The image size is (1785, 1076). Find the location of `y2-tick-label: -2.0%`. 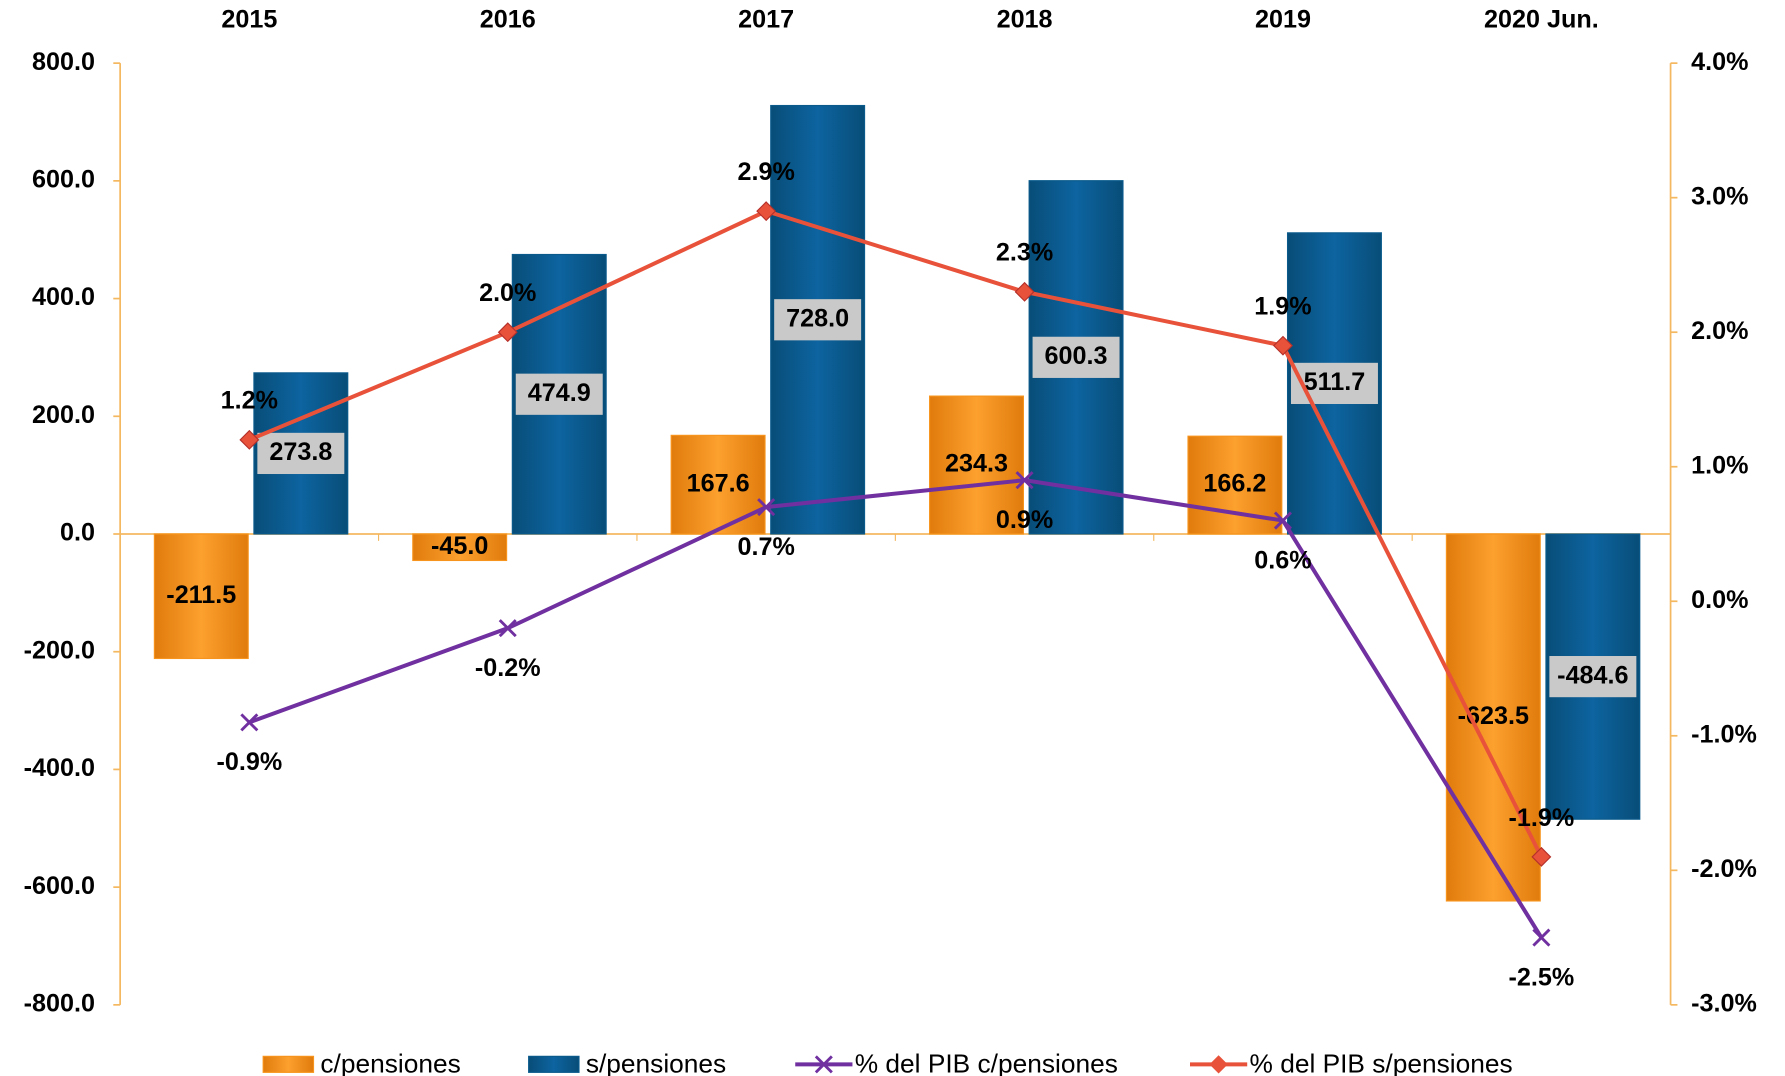

y2-tick-label: -2.0% is located at coordinates (1724, 869).